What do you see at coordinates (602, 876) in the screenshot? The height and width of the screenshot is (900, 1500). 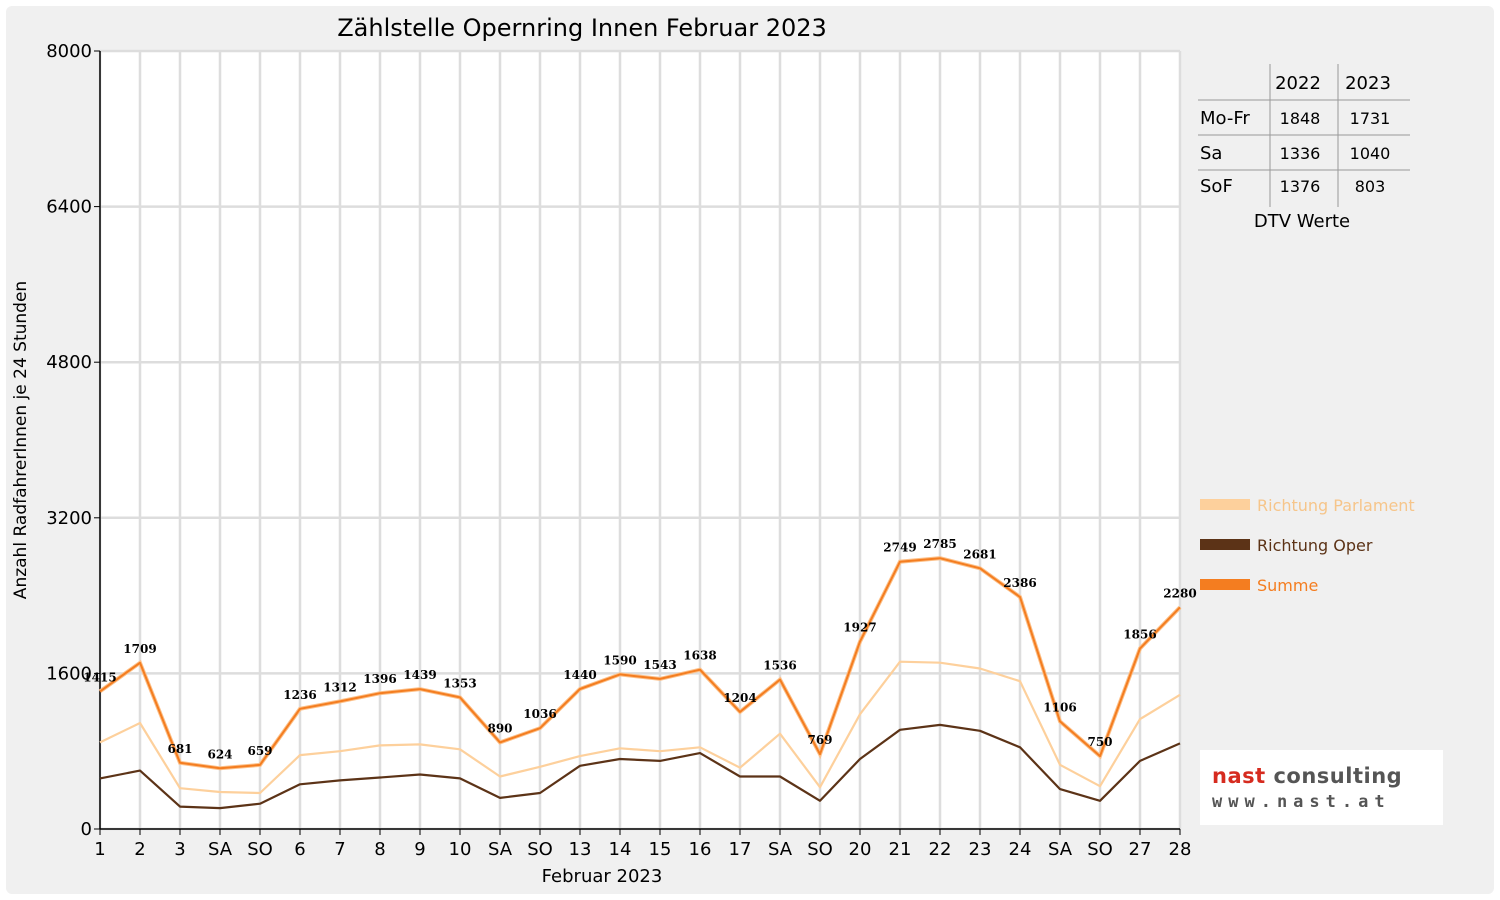 I see `x-axis-label: Februar 2023` at bounding box center [602, 876].